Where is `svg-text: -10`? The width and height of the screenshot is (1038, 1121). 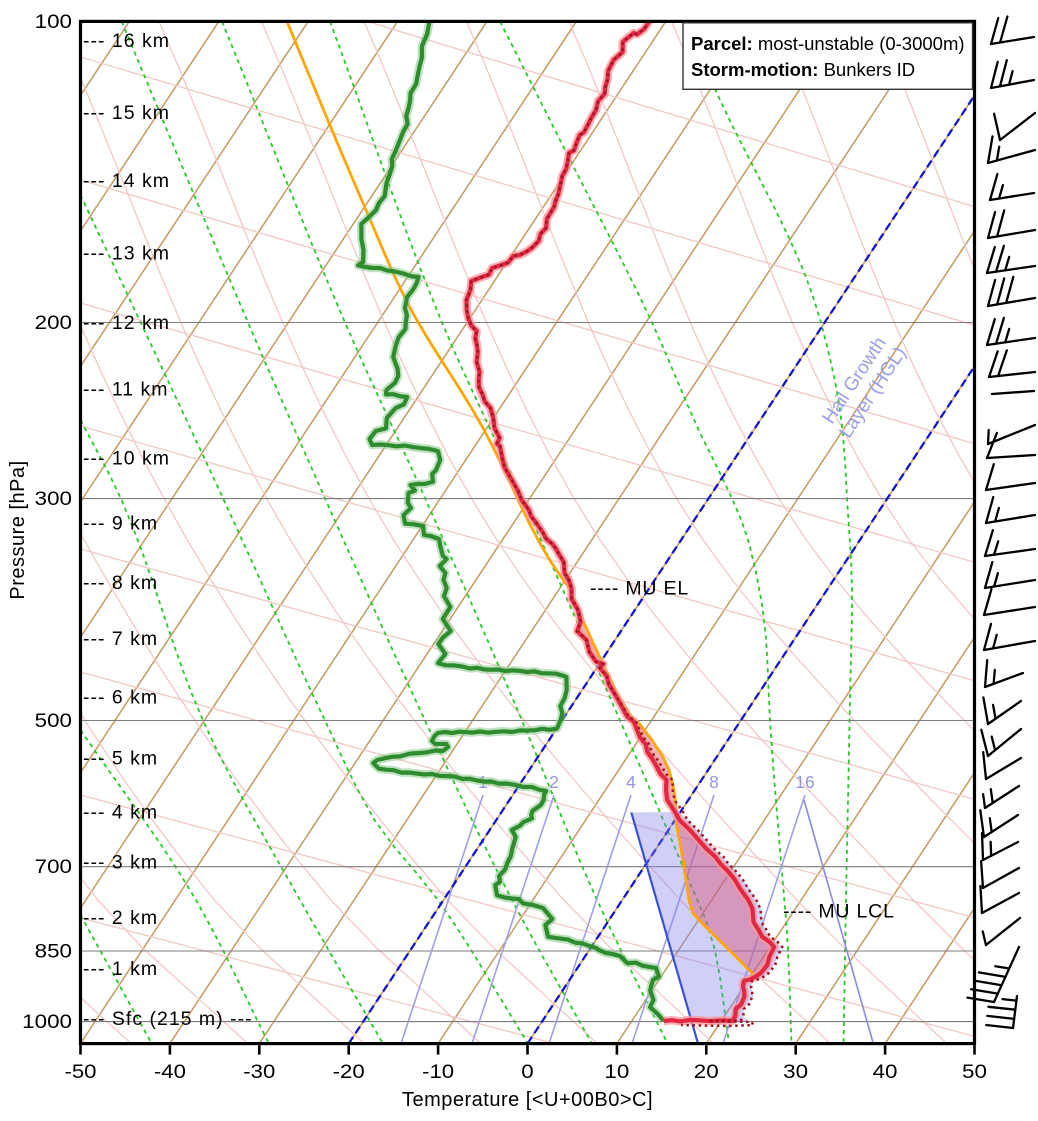 svg-text: -10 is located at coordinates (438, 1072).